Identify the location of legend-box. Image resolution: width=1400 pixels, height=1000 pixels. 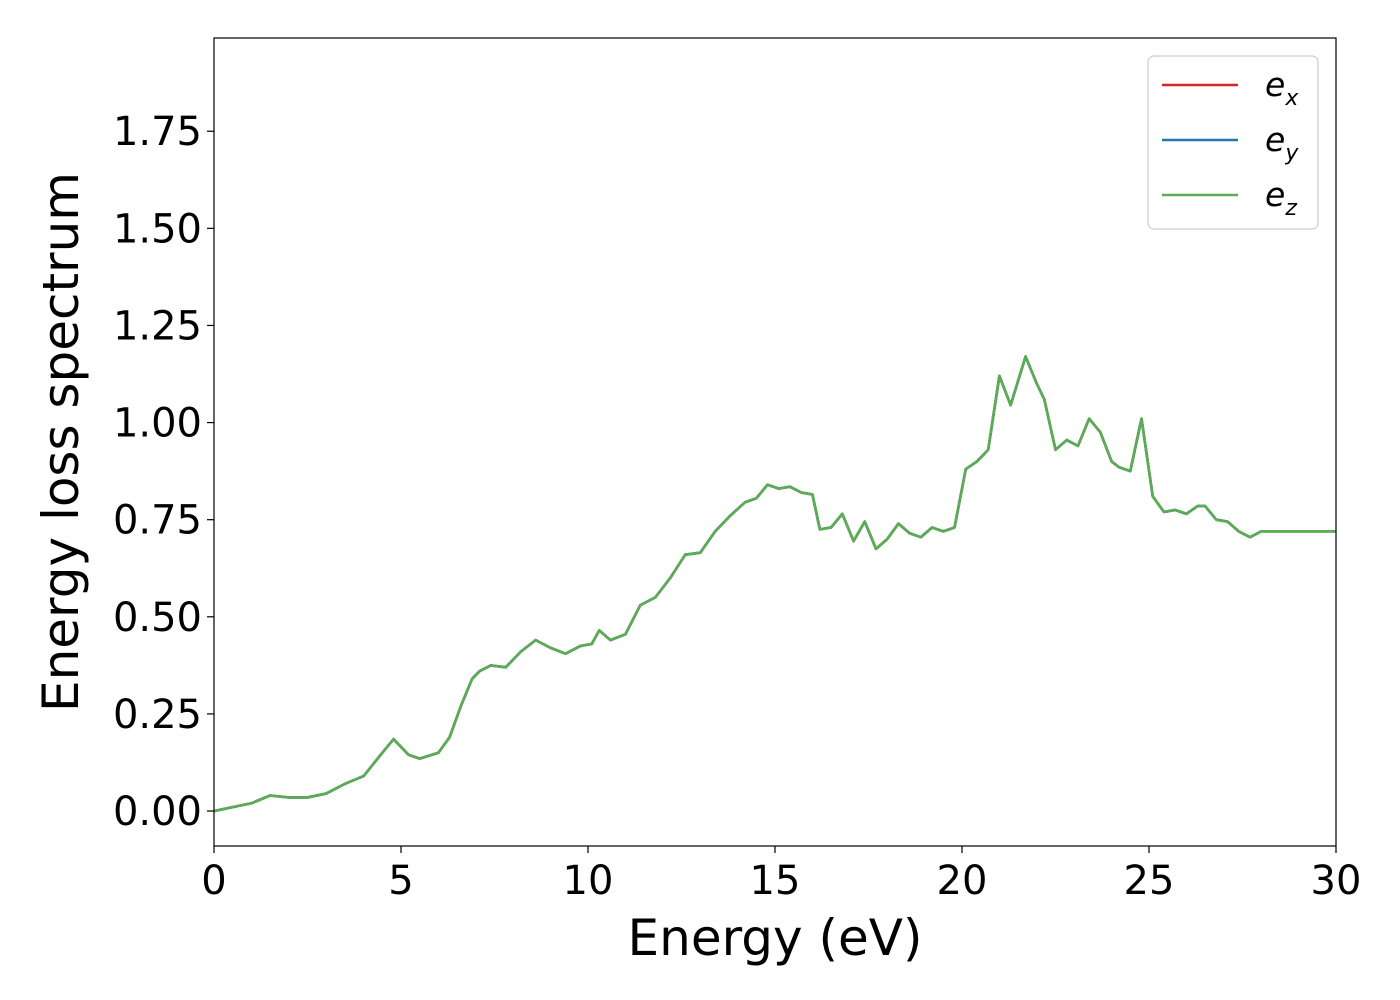
(1233, 142).